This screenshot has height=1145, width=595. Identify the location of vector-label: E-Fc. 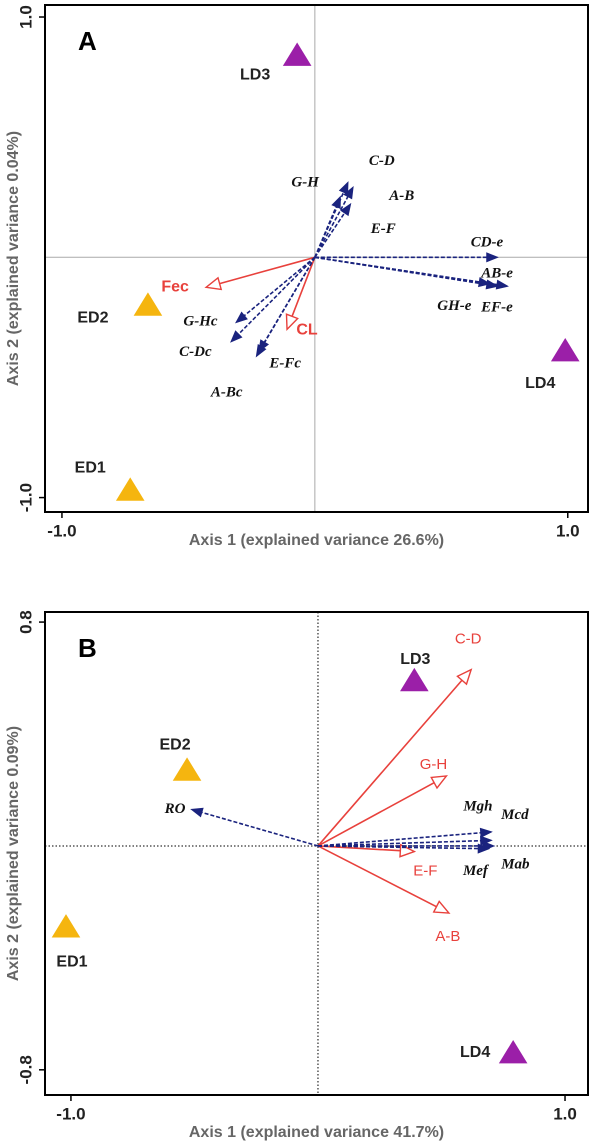
(284, 363).